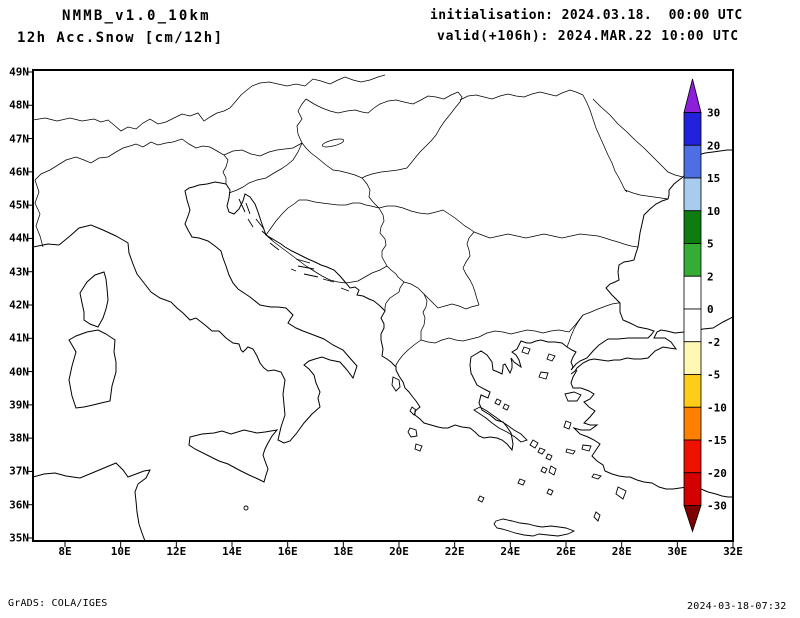  Describe the element at coordinates (65, 551) in the screenshot. I see `lon-label: 8E` at that location.